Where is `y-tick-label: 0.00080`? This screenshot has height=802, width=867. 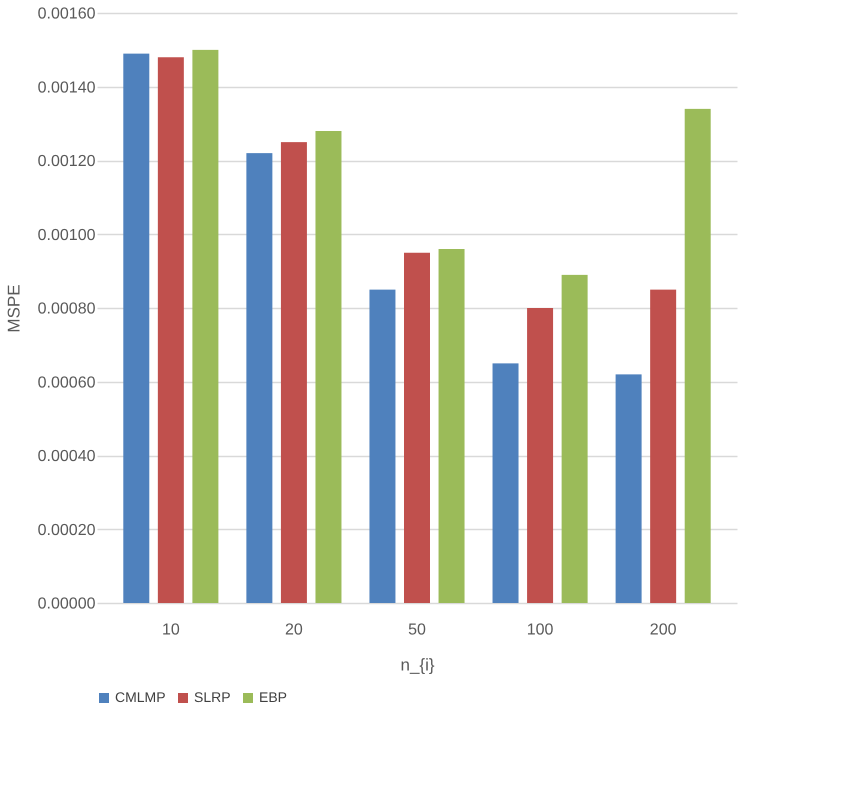 y-tick-label: 0.00080 is located at coordinates (67, 309).